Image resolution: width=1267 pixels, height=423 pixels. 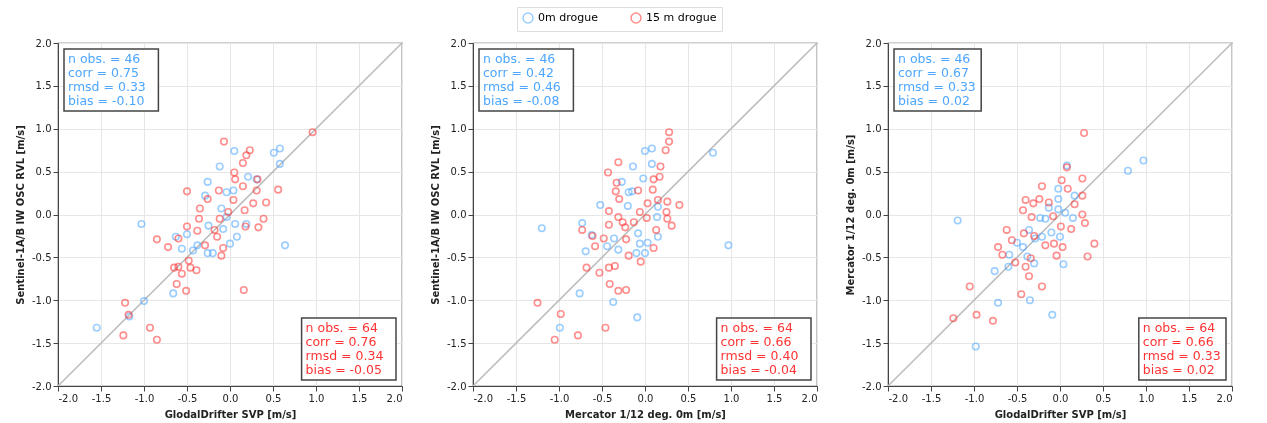 I want to click on annotation: n obs. = 46 corr = 0.42 rmsd = 0.46 bias = -0.08, so click(x=522, y=79).